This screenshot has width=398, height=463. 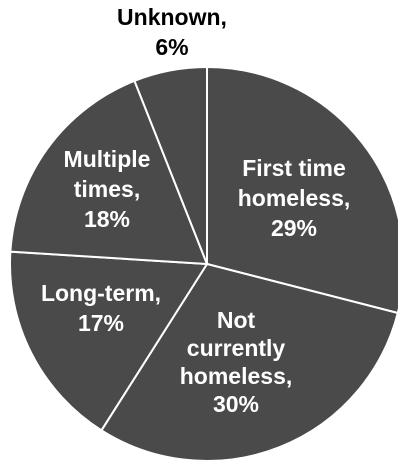 I want to click on data-label-long-term: Long-term, 17%, so click(x=101, y=308).